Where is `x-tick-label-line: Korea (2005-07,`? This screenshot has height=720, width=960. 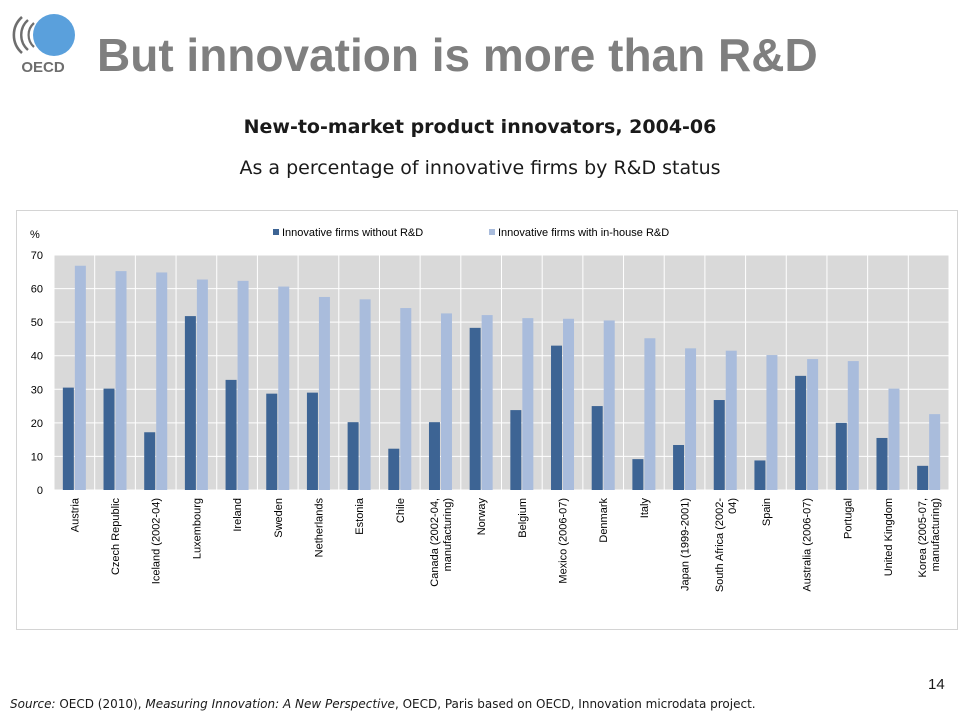
x-tick-label-line: Korea (2005-07, is located at coordinates (923, 538).